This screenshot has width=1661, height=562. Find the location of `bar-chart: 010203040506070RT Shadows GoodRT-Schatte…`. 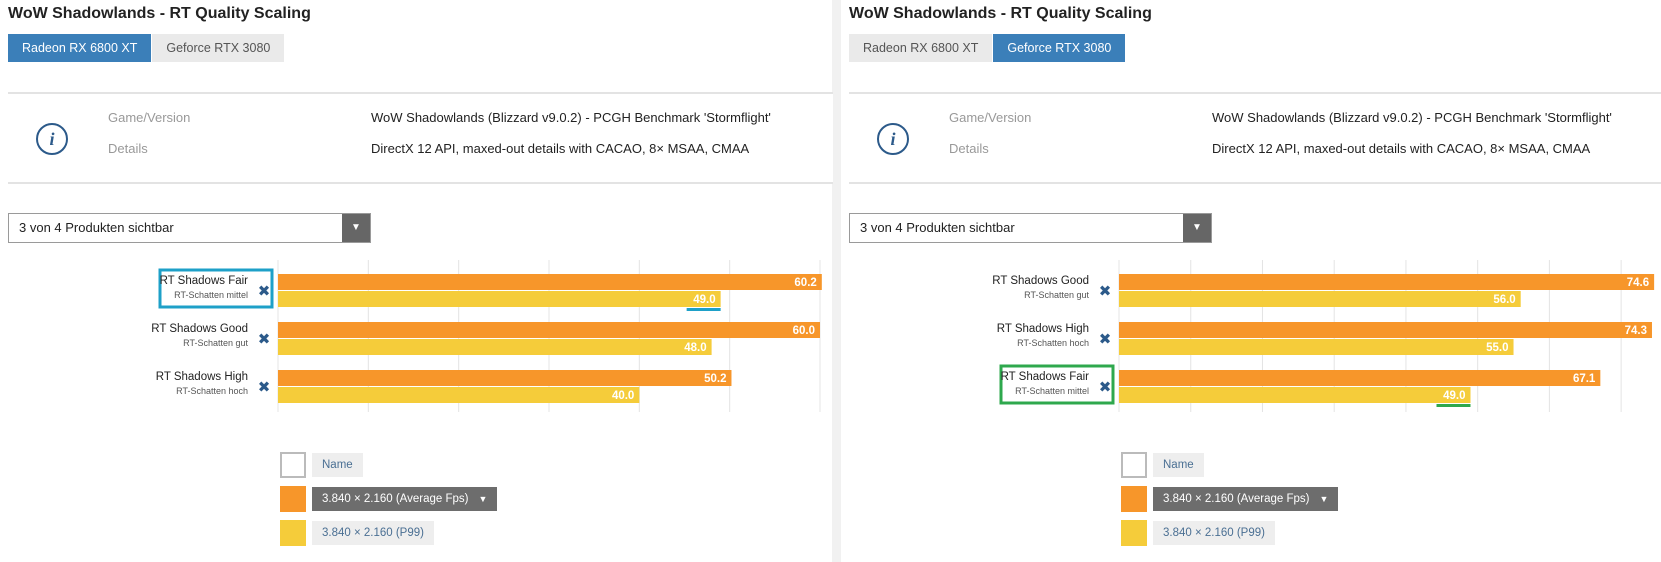

bar-chart: 010203040506070RT Shadows GoodRT-Schatte… is located at coordinates (1323, 336).